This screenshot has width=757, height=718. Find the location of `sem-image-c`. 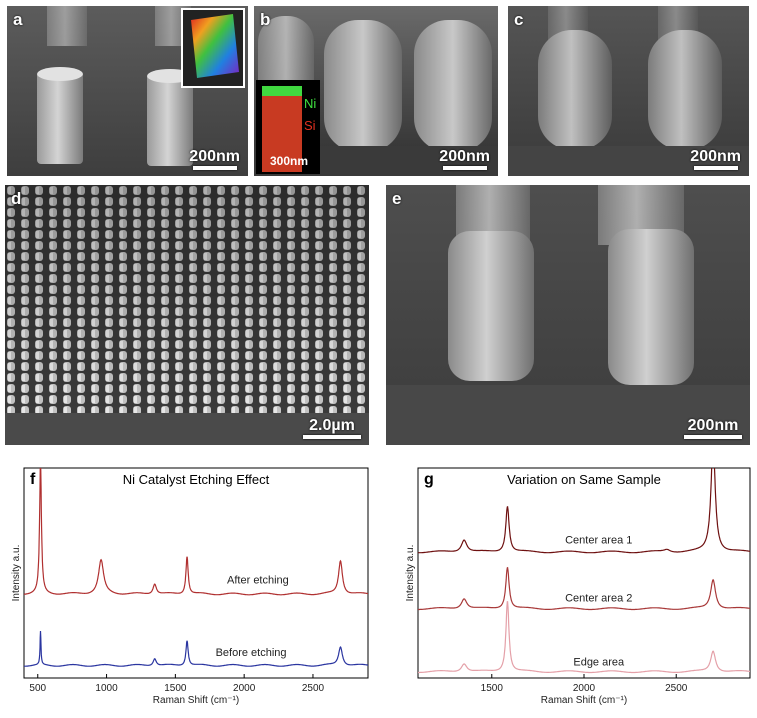

sem-image-c is located at coordinates (628, 91).